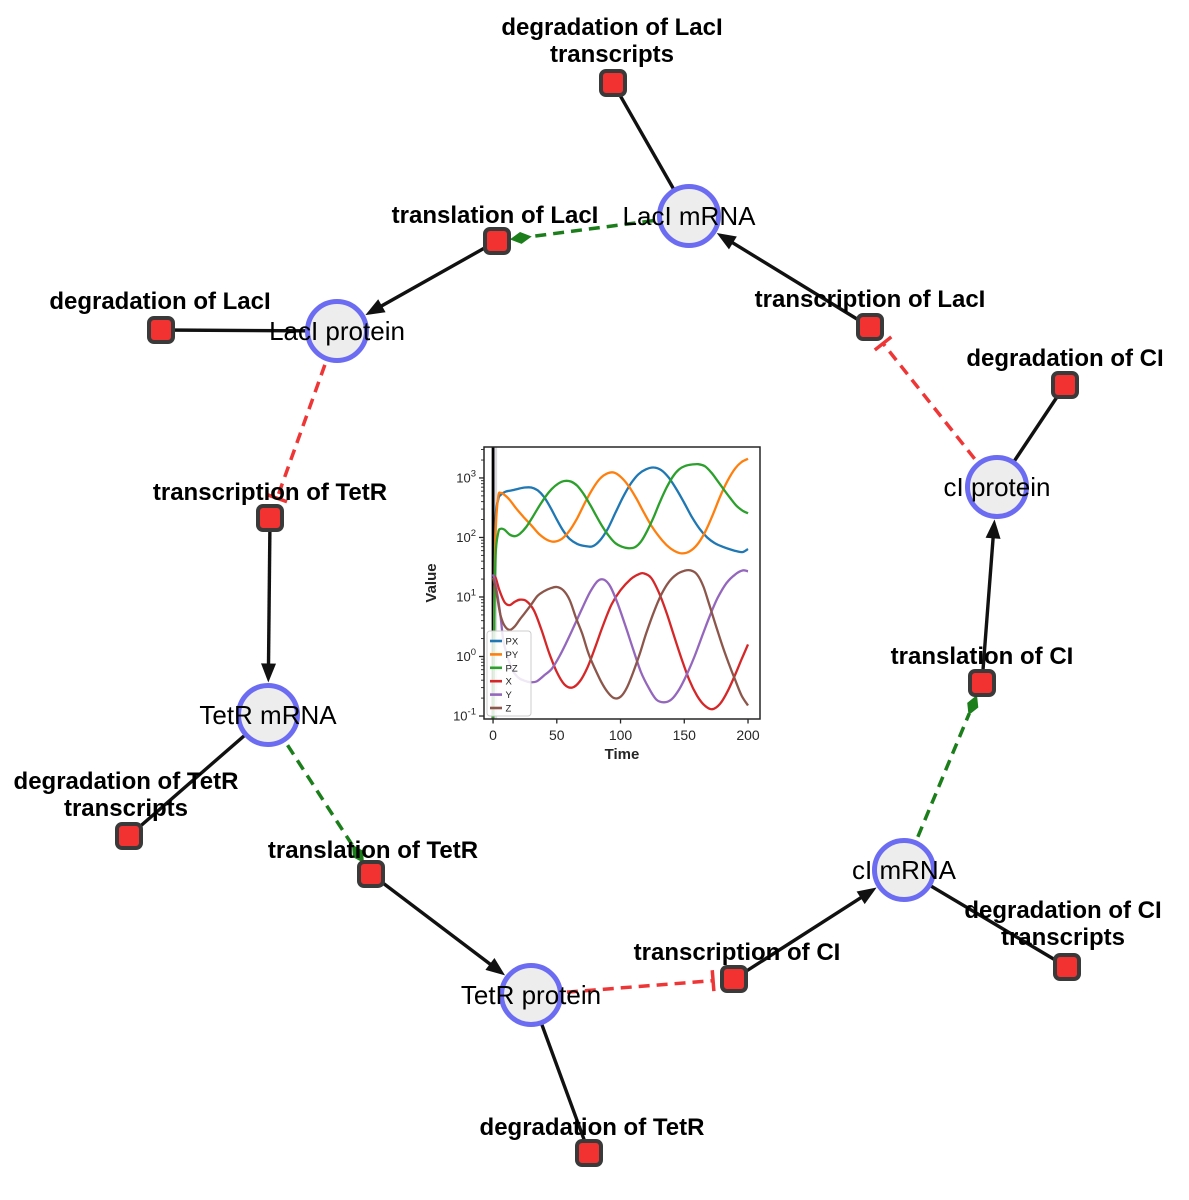  I want to click on reaction-node-deg_lacI_tx, so click(613, 83).